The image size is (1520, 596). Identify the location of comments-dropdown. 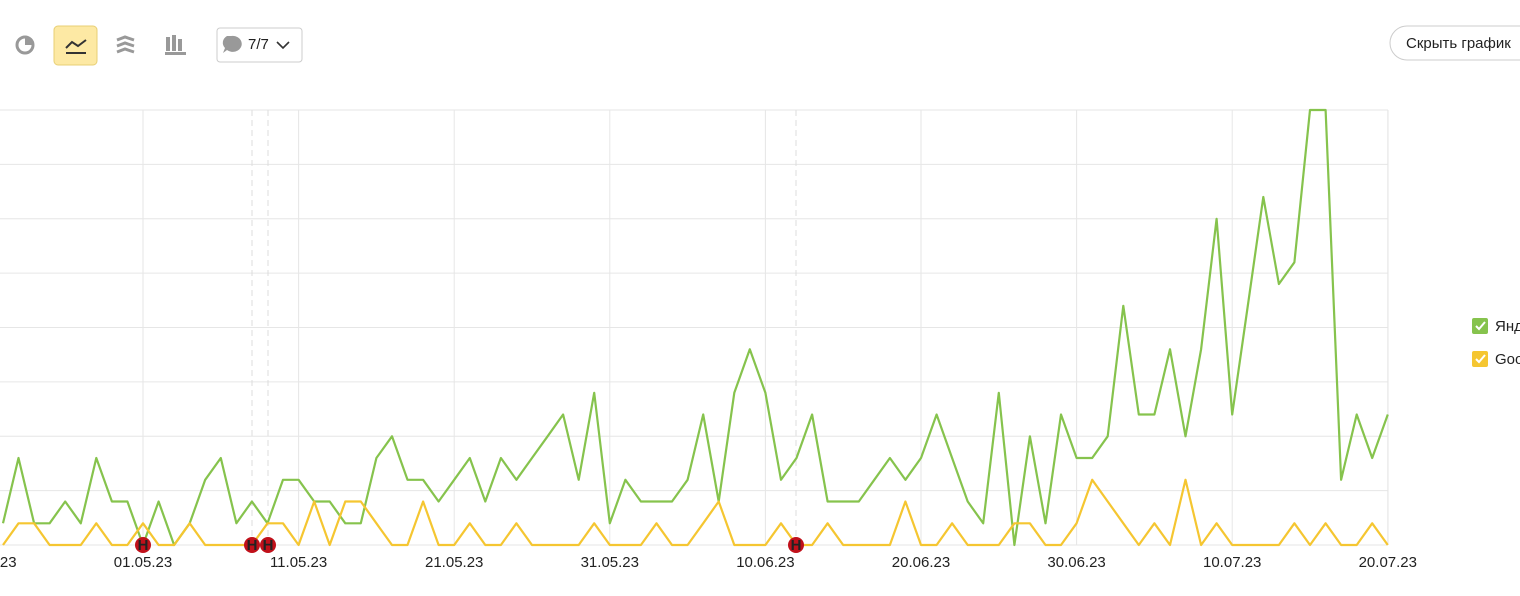
(259, 45).